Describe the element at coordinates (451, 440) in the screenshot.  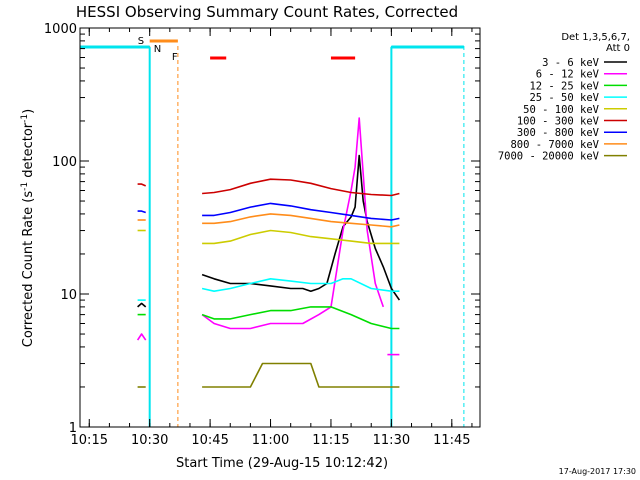
I see `x-tick-label: 11:45` at that location.